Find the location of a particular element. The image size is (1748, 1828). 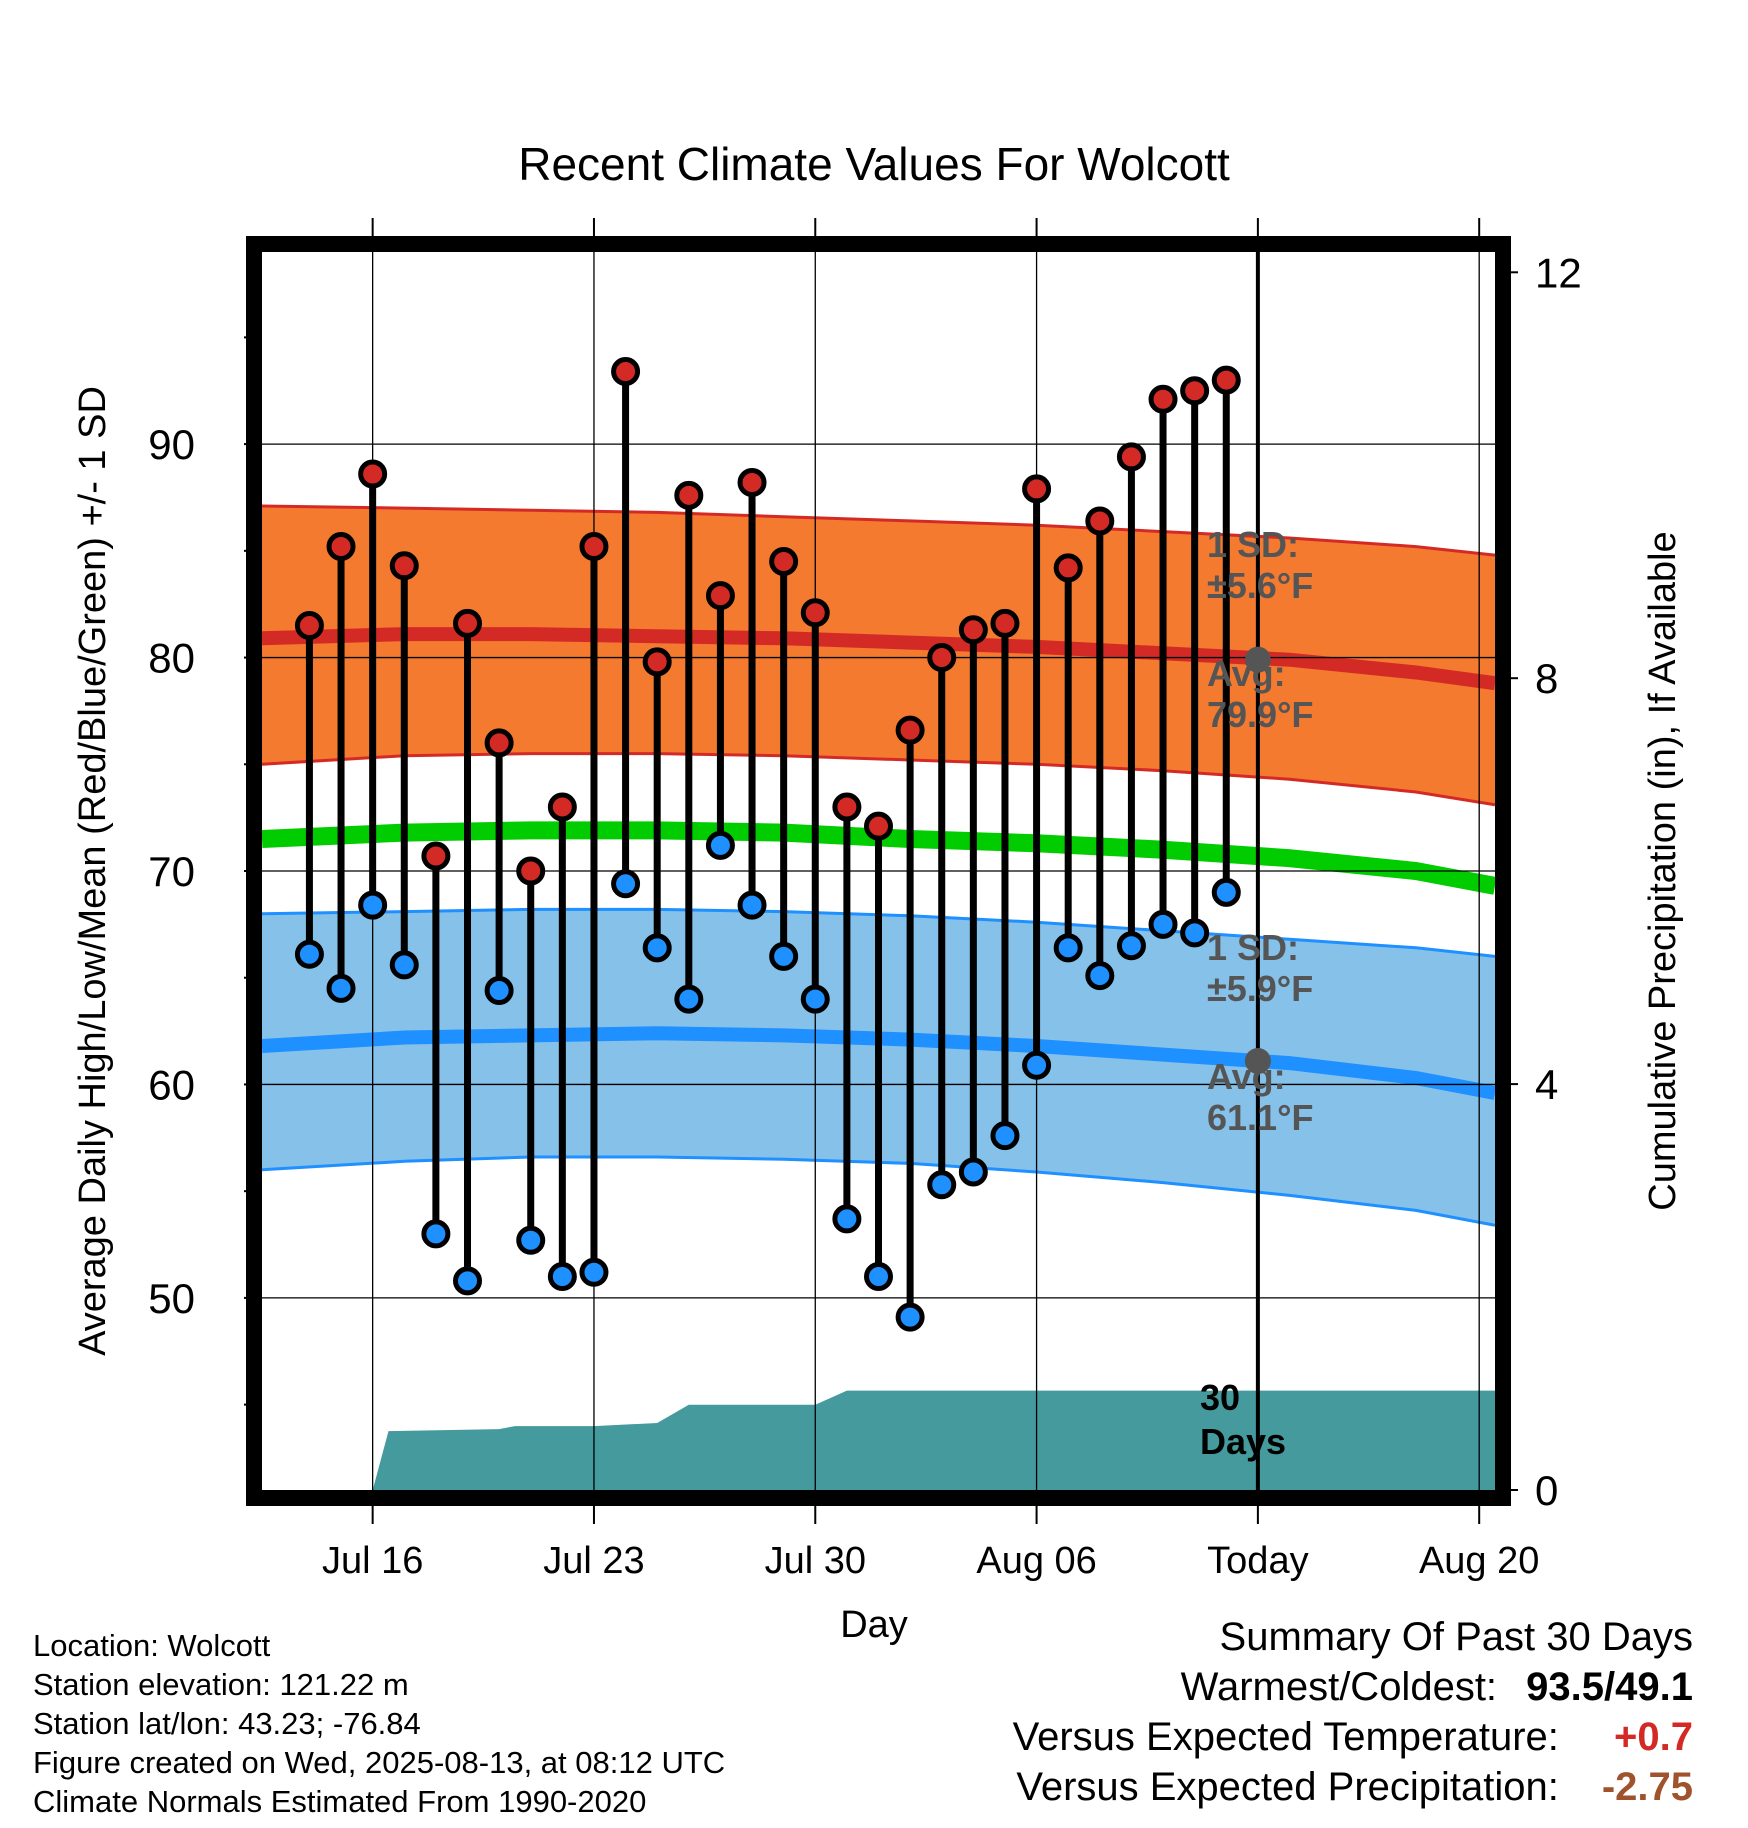

low-sd-annotation-line: 1 SD: is located at coordinates (1253, 947).